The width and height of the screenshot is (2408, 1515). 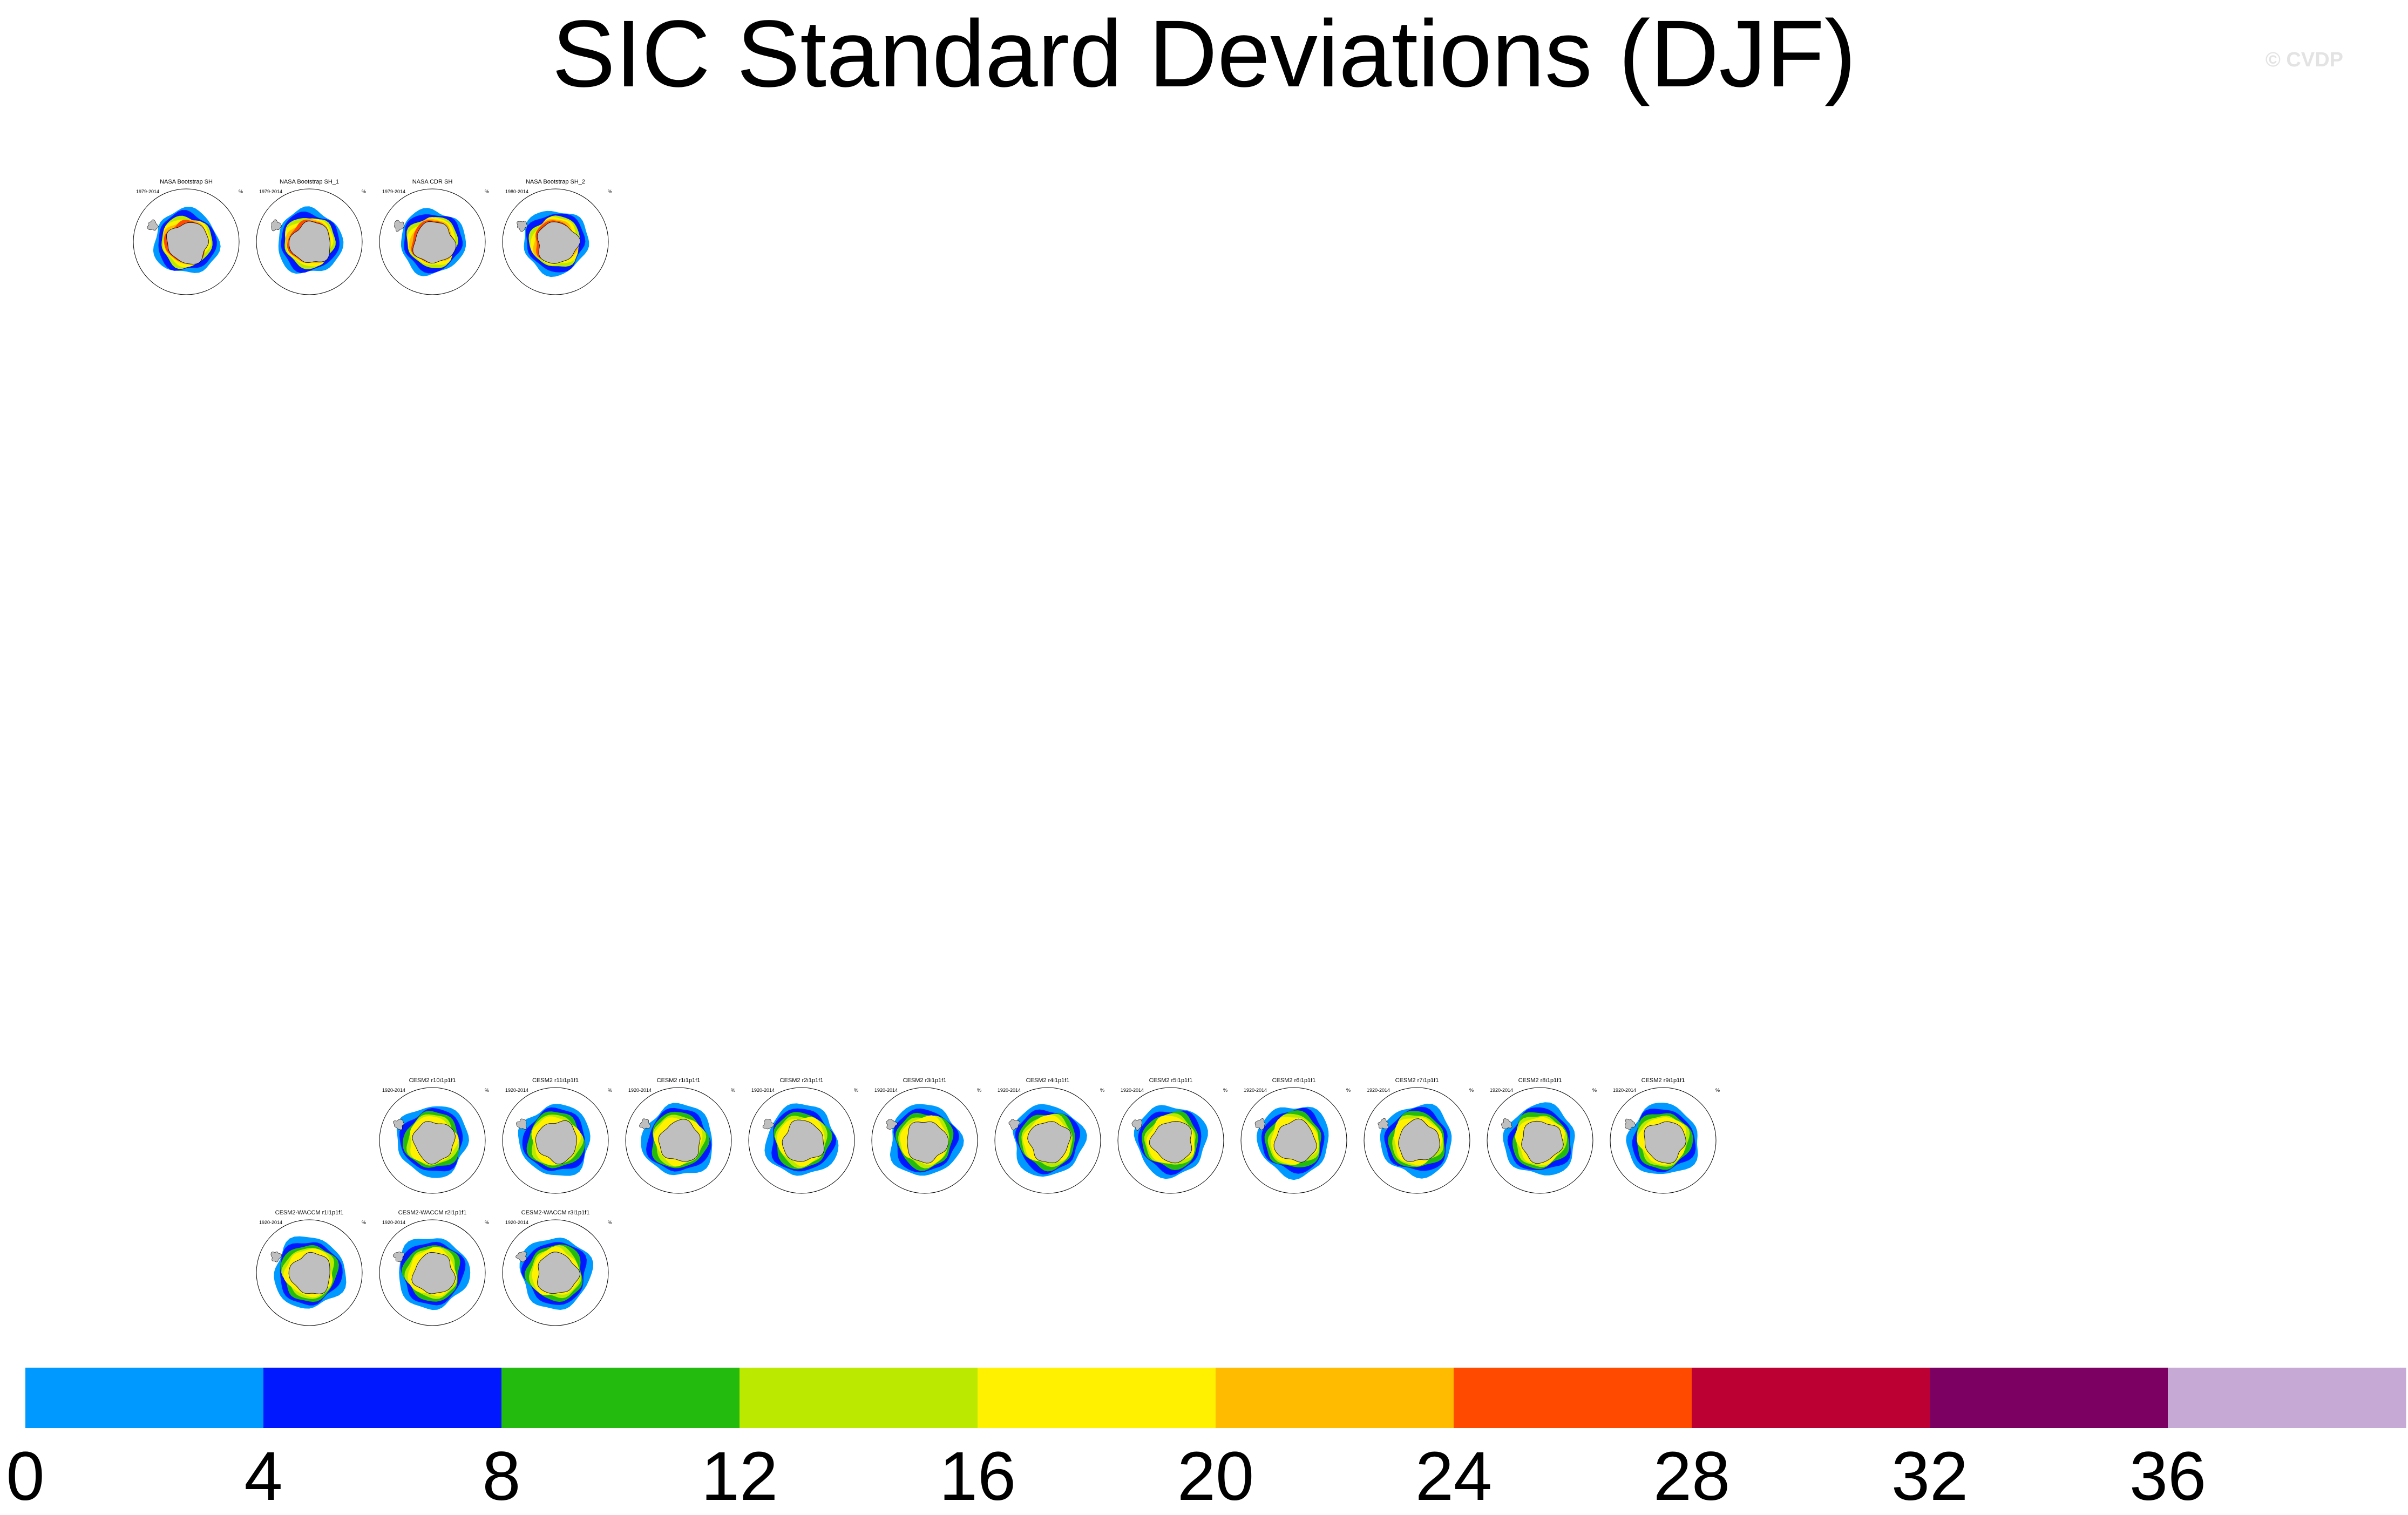 I want to click on colorbar-tick-label: 0, so click(x=25, y=1476).